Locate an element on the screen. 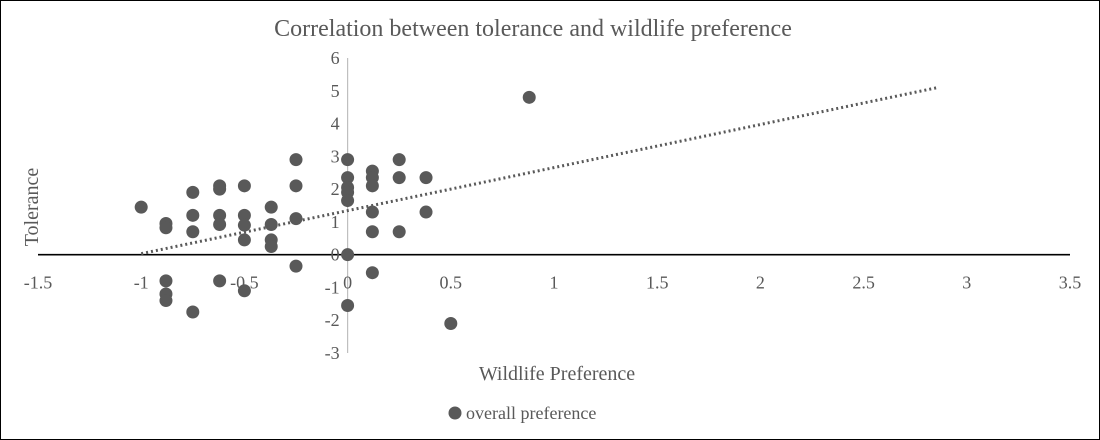 Image resolution: width=1100 pixels, height=440 pixels. y-tick-label-4: 1 is located at coordinates (335, 222).